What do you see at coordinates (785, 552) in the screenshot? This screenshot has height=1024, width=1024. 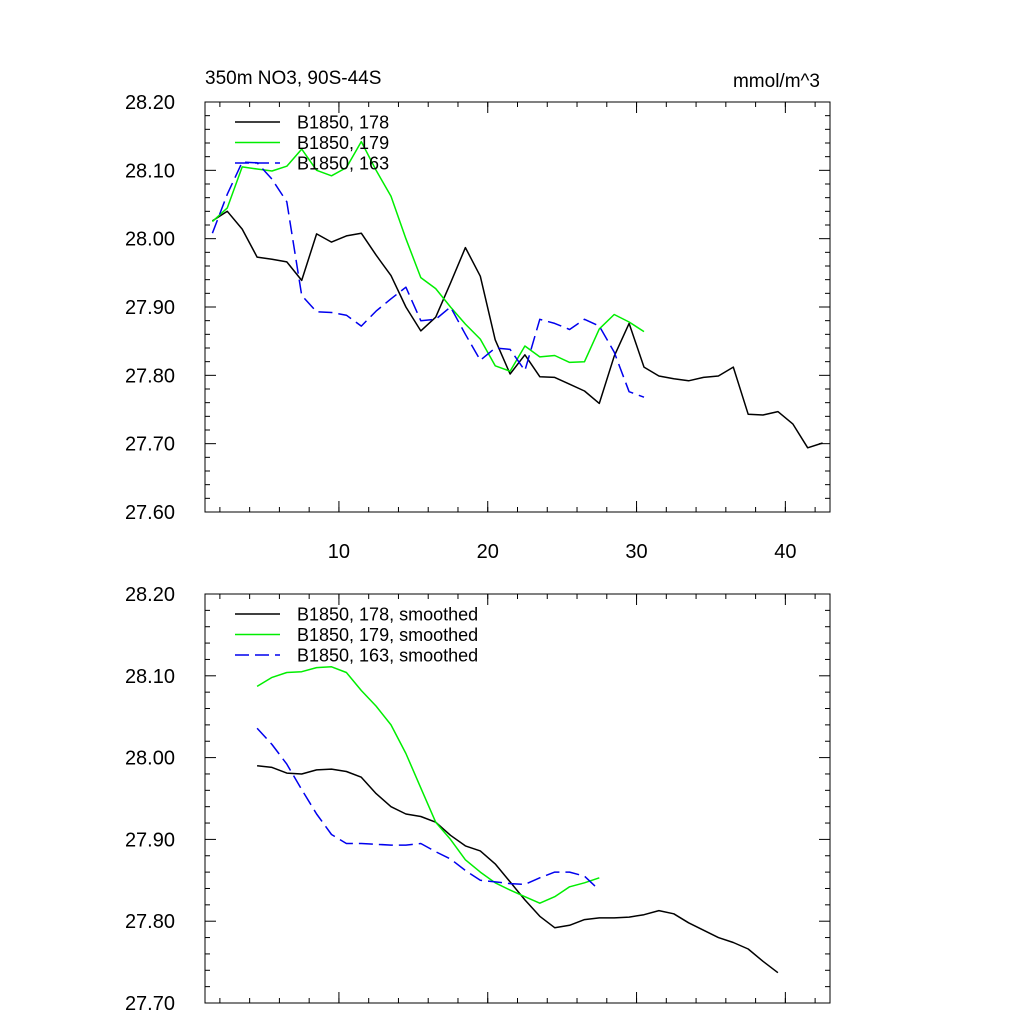 I see `x-tick-label: 40` at bounding box center [785, 552].